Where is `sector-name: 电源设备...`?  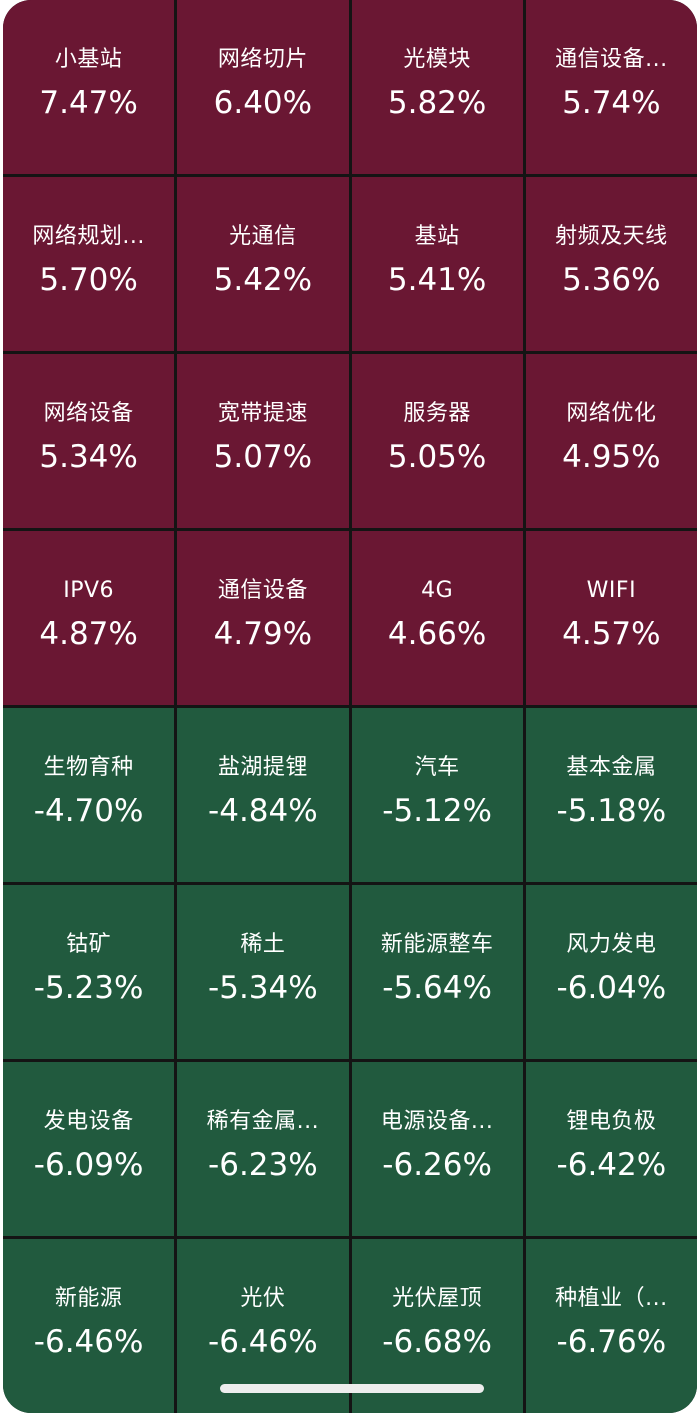
sector-name: 电源设备... is located at coordinates (437, 1121).